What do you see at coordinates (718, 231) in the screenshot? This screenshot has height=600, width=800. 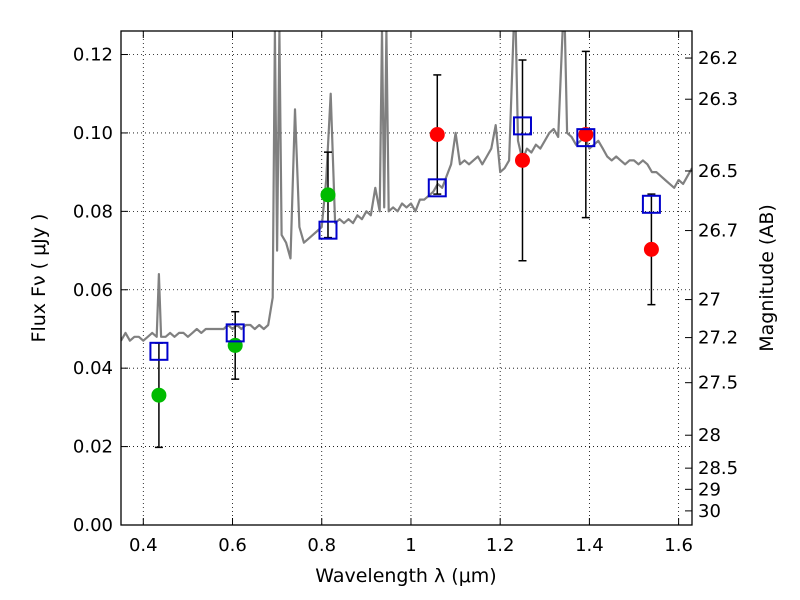 I see `right-tick-label: 26.7` at bounding box center [718, 231].